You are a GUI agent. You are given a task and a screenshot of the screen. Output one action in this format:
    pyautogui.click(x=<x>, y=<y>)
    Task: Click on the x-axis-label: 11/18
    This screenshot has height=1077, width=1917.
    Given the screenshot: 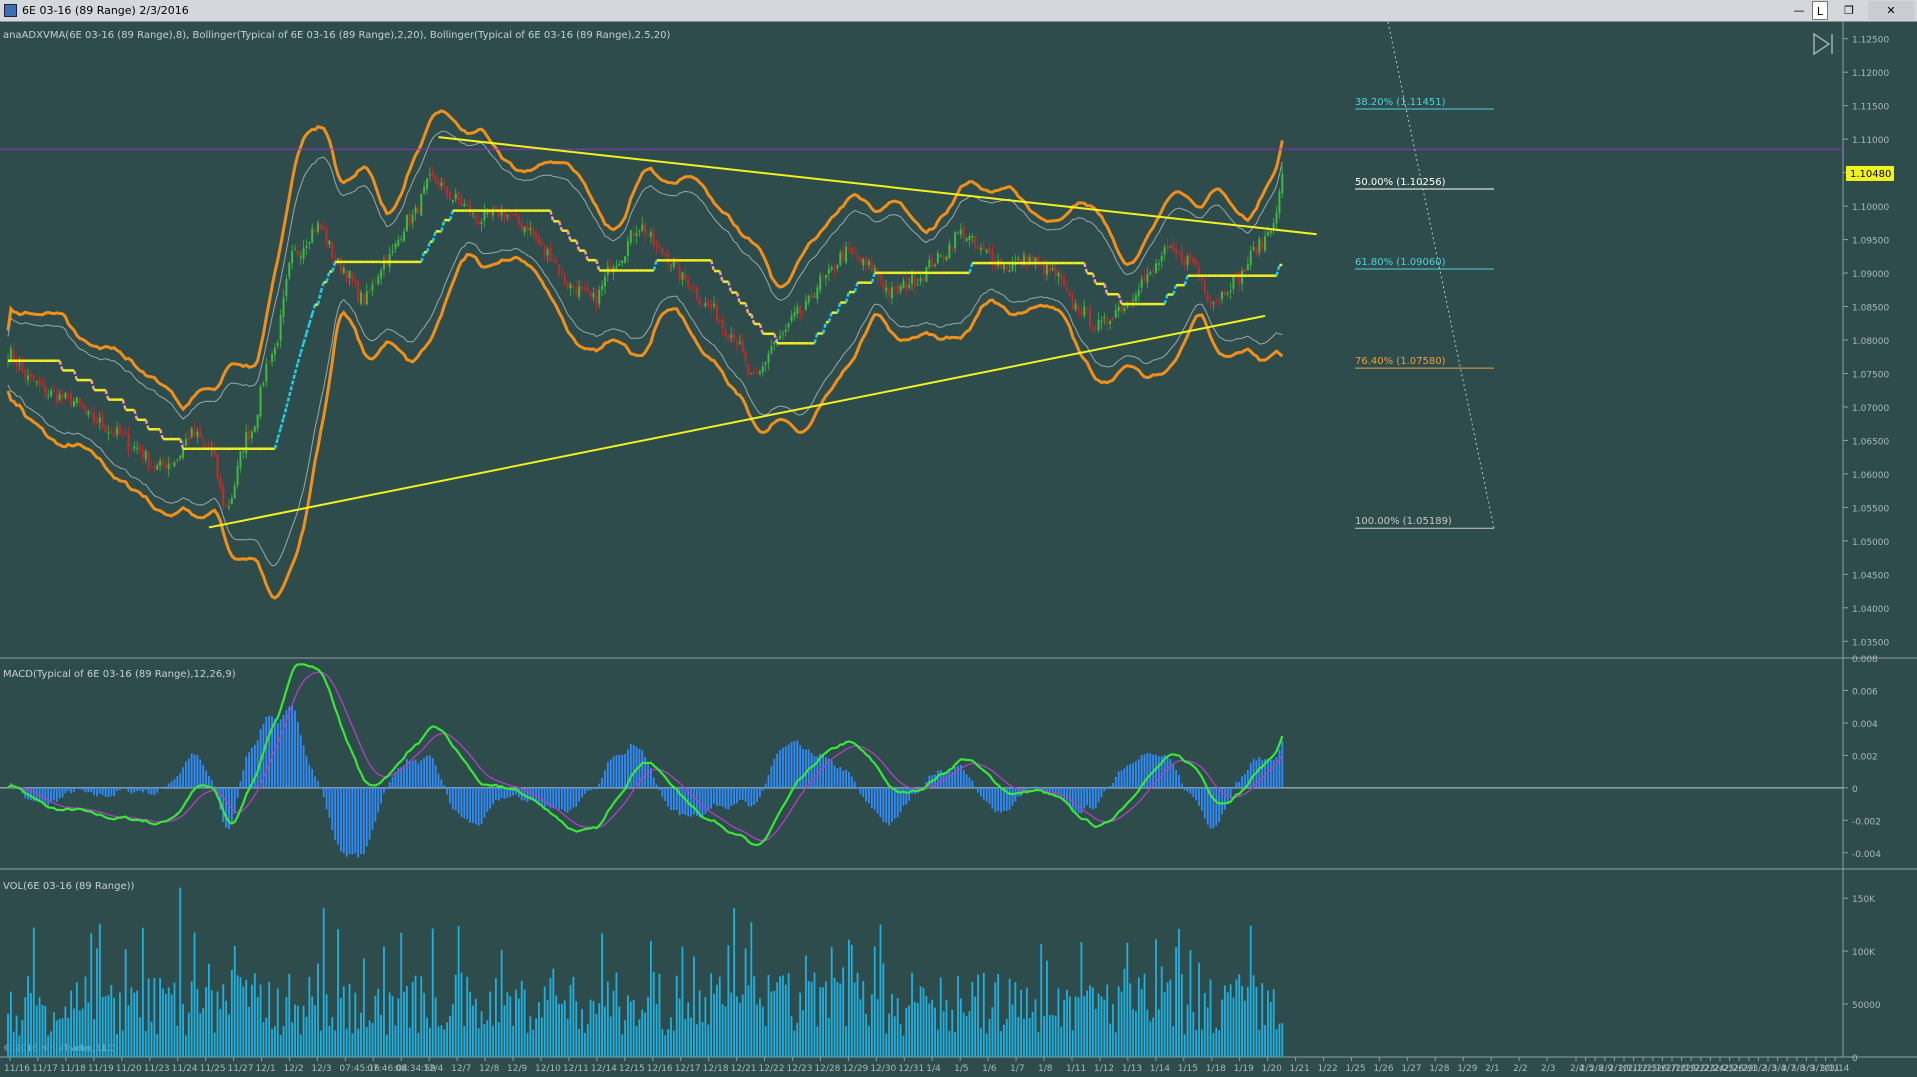 What is the action you would take?
    pyautogui.click(x=73, y=1069)
    